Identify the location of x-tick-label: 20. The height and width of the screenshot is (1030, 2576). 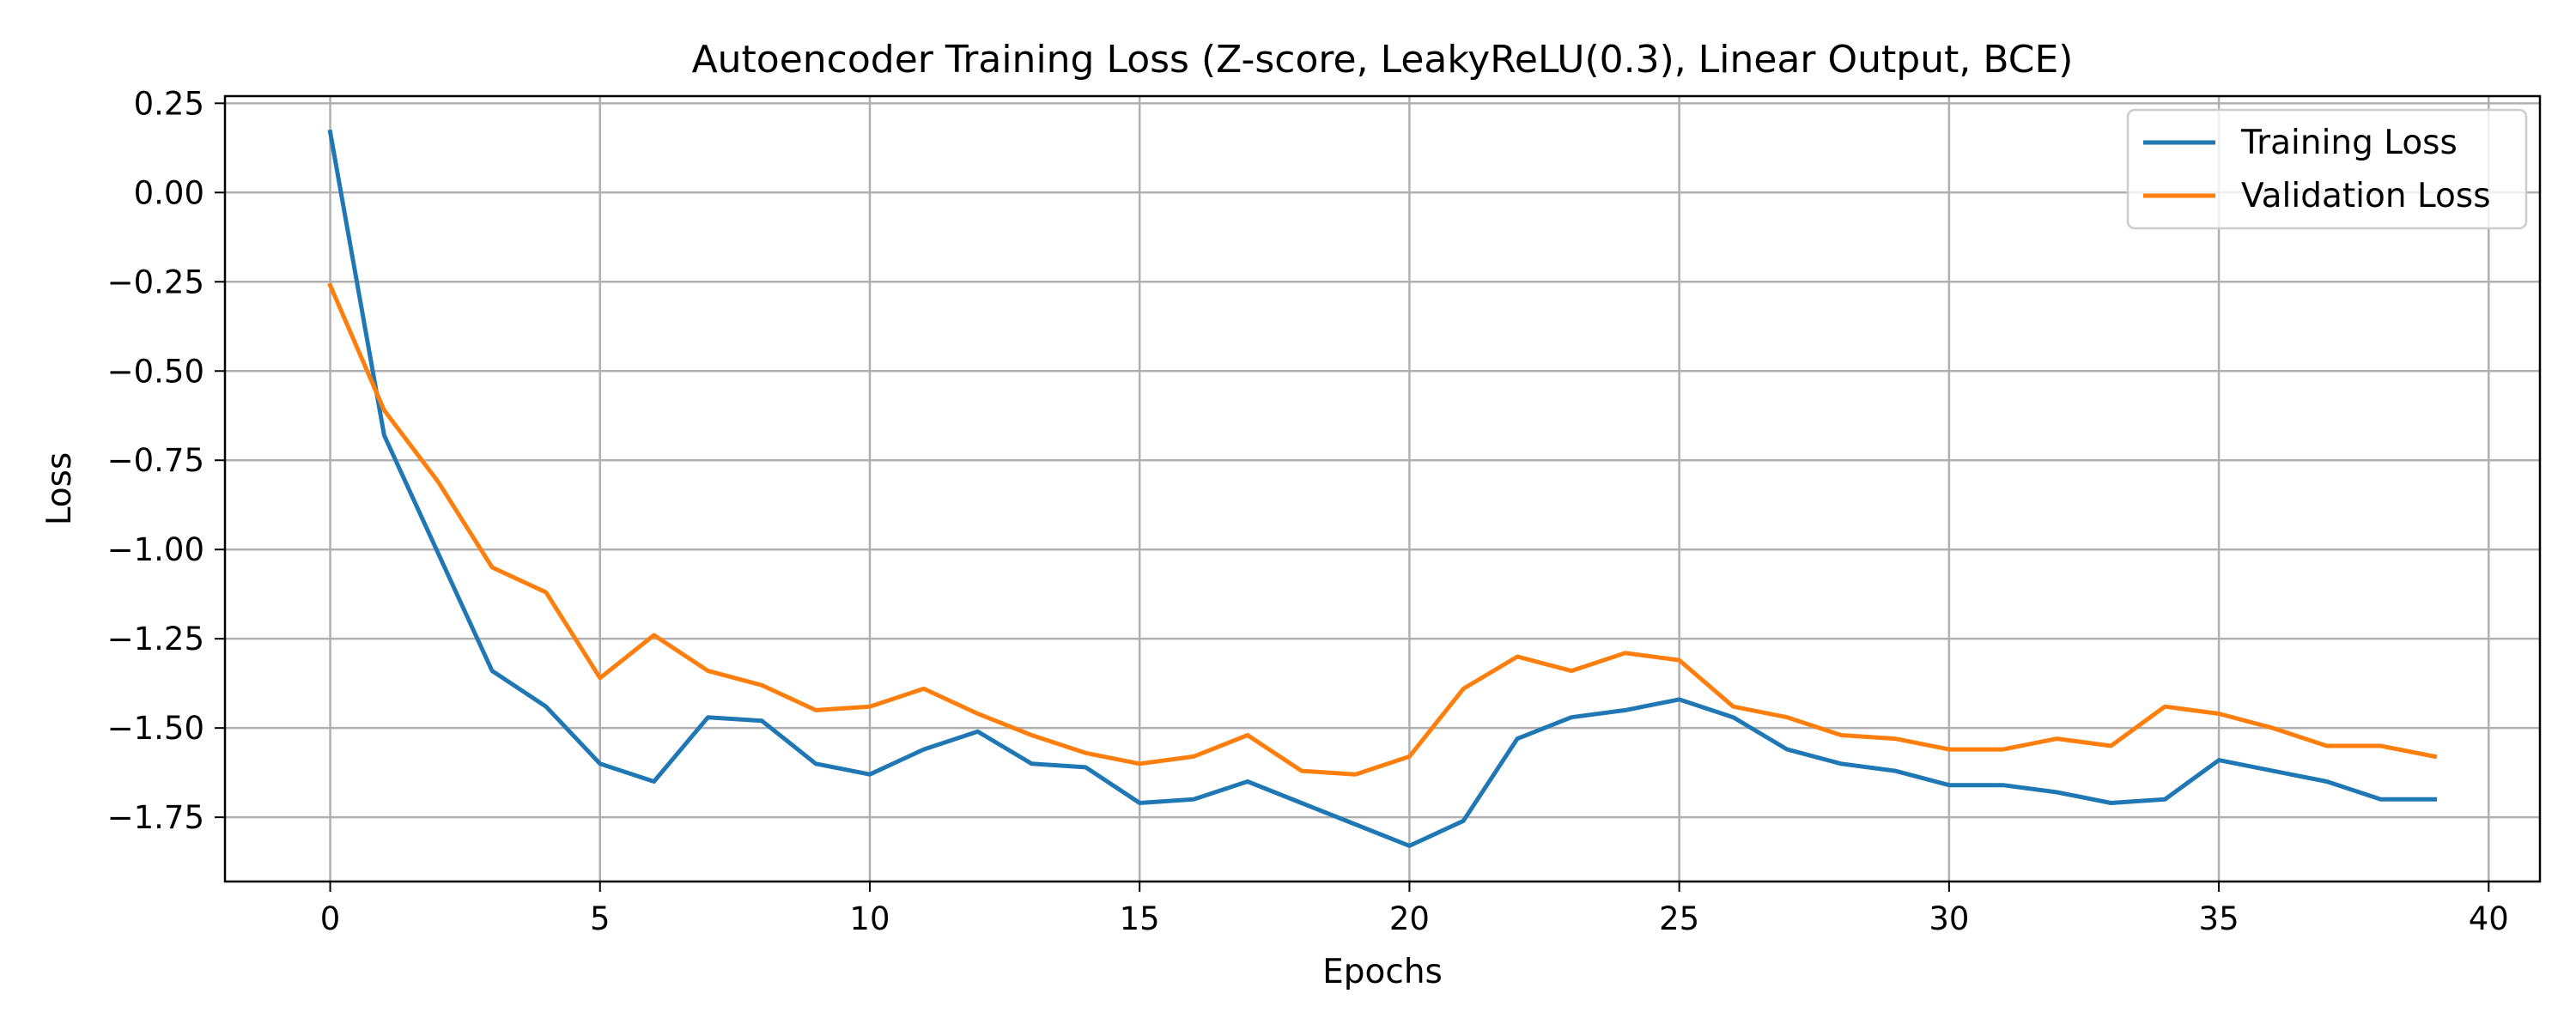
(1409, 918).